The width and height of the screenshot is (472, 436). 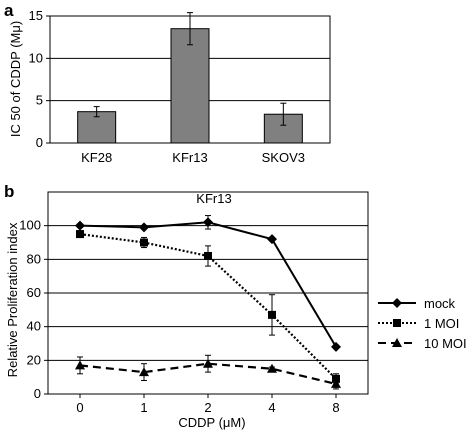 What do you see at coordinates (36, 57) in the screenshot?
I see `panel-a-y-tick-label: 10` at bounding box center [36, 57].